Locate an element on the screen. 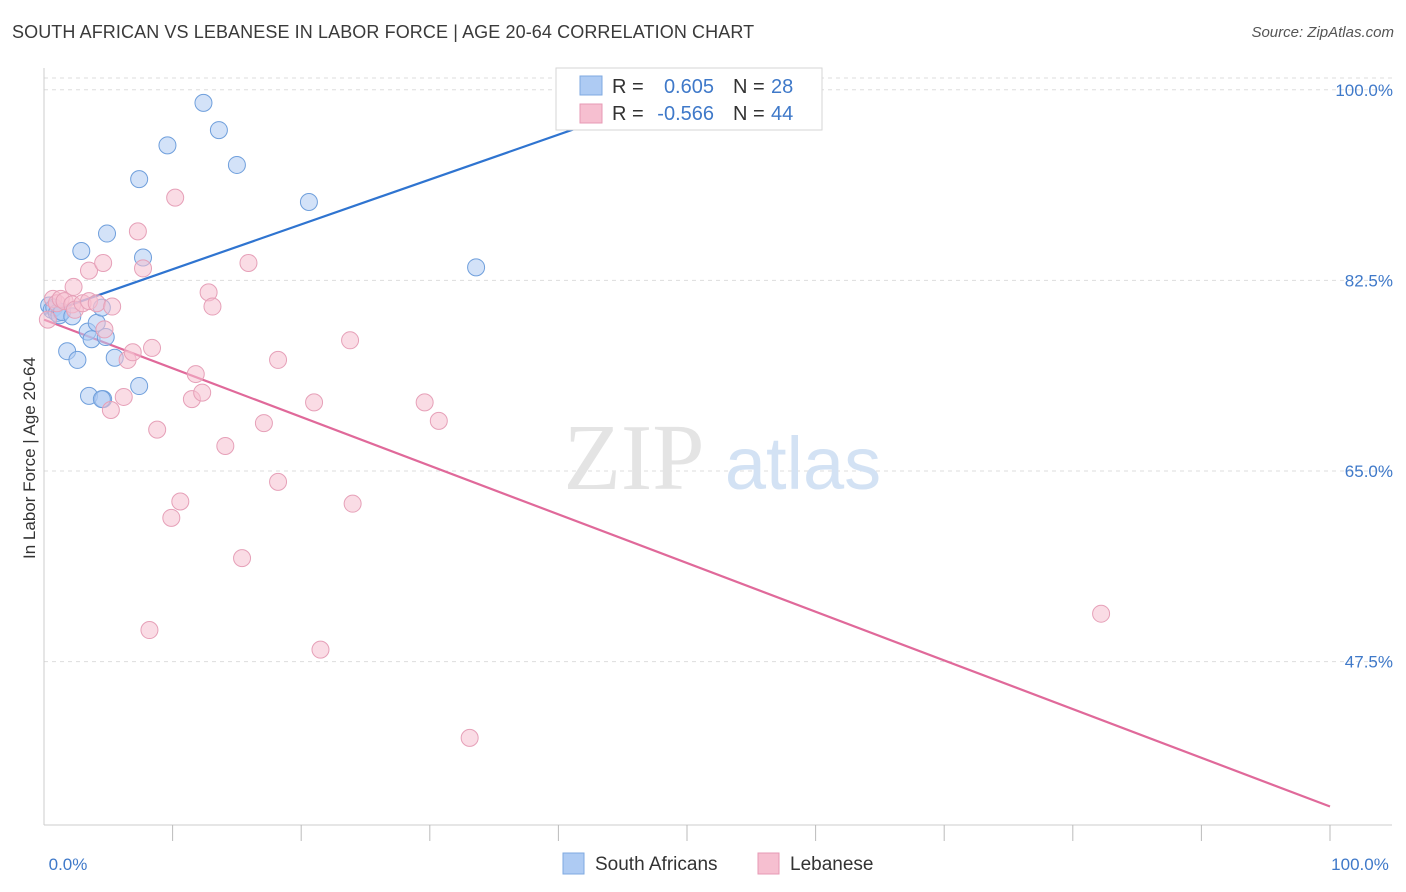  watermark: ZIP atlas is located at coordinates (723, 458).